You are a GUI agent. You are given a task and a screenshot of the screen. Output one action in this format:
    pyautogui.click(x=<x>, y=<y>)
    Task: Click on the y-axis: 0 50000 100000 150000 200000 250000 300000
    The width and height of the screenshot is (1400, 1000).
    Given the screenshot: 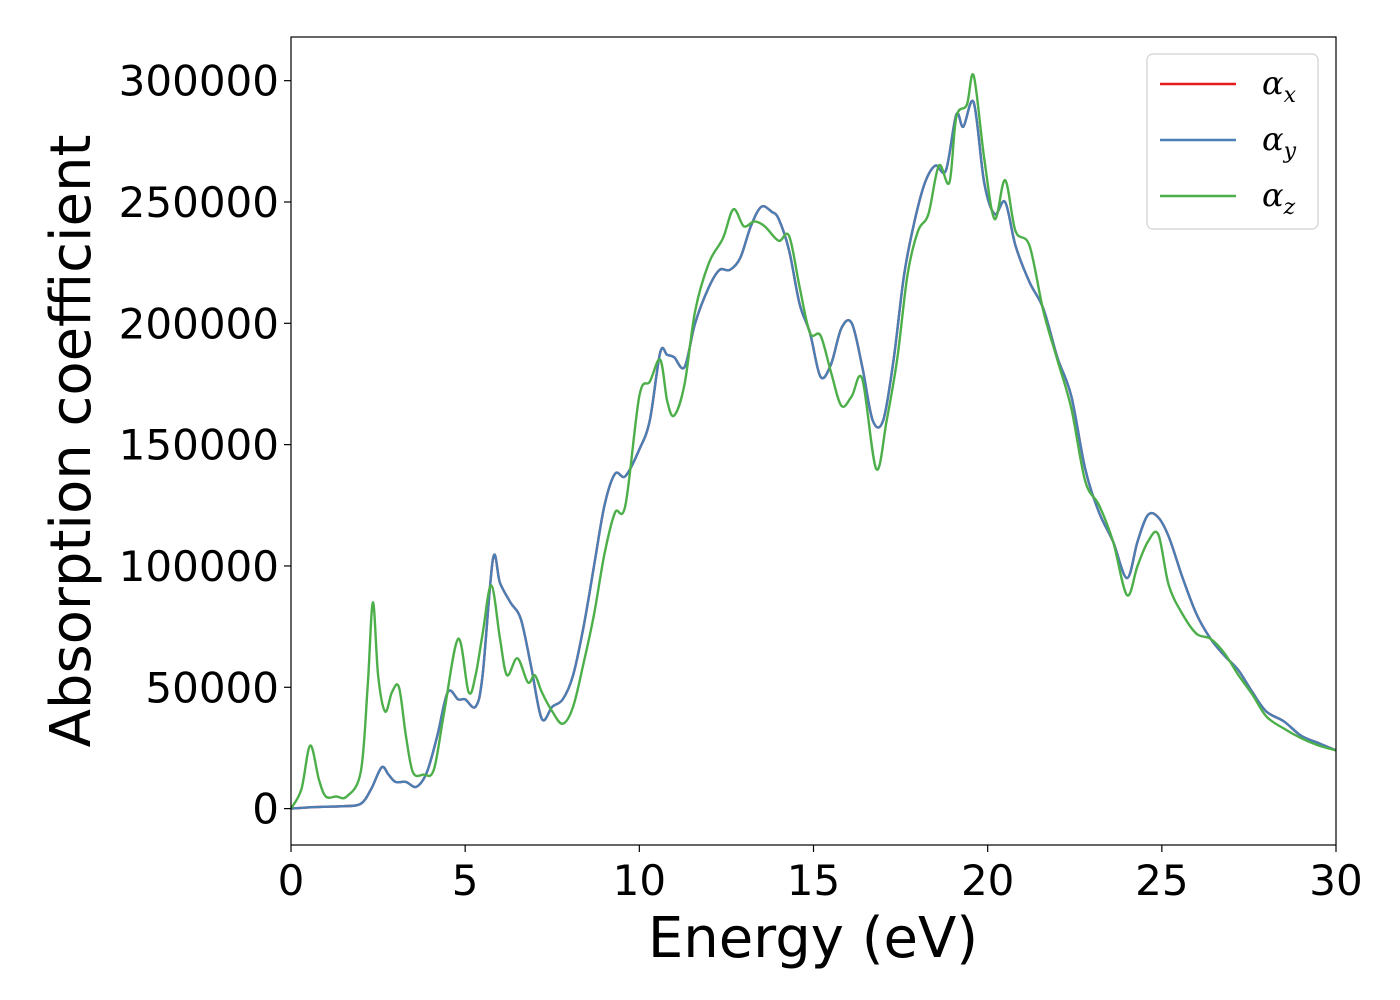 What is the action you would take?
    pyautogui.click(x=205, y=445)
    